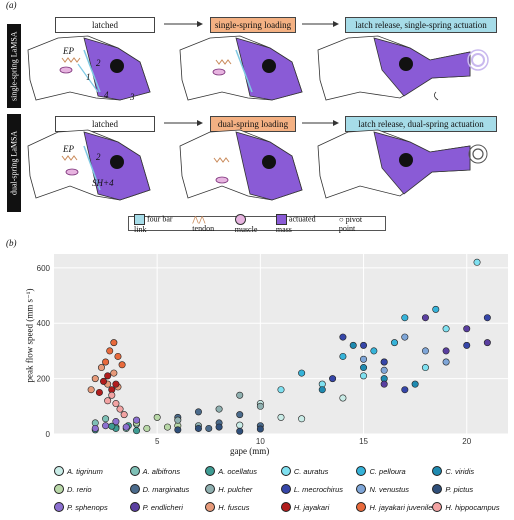 This screenshot has height=520, width=514. What do you see at coordinates (92, 507) in the screenshot?
I see `legend-item: P. sphenops` at bounding box center [92, 507].